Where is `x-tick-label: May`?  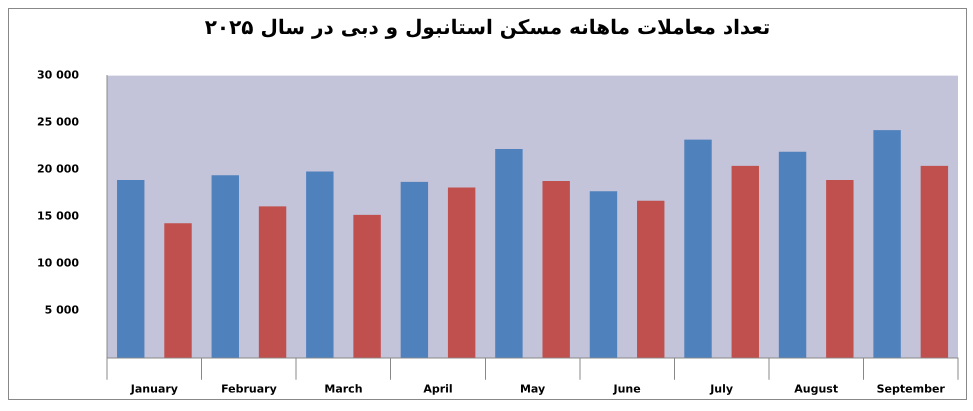 x-tick-label: May is located at coordinates (533, 389).